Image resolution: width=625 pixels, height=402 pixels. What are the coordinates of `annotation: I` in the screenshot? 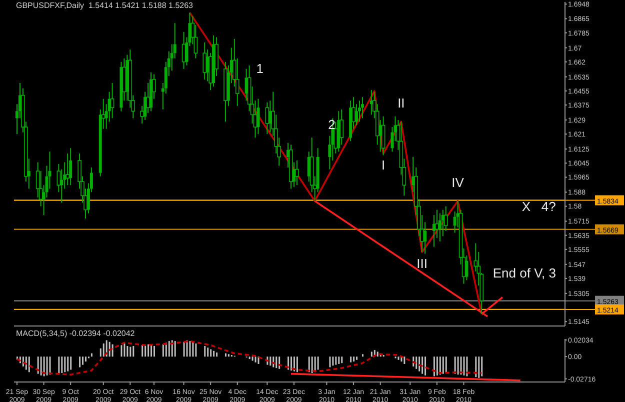 It's located at (384, 164).